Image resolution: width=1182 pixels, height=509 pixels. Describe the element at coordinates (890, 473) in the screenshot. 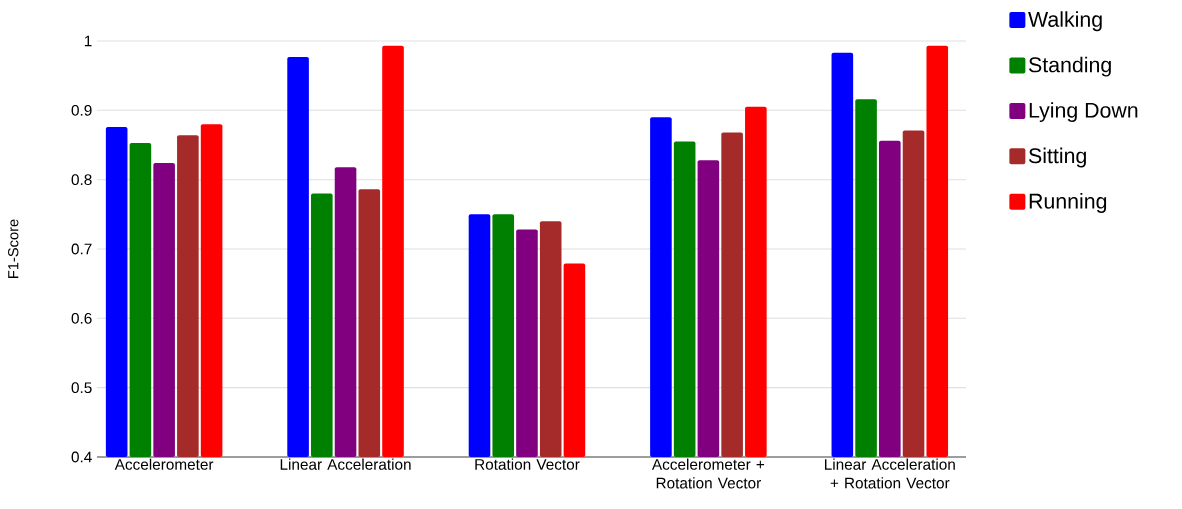

I see `x-tick-label: Linear Acceleration + Rotation Vector` at that location.